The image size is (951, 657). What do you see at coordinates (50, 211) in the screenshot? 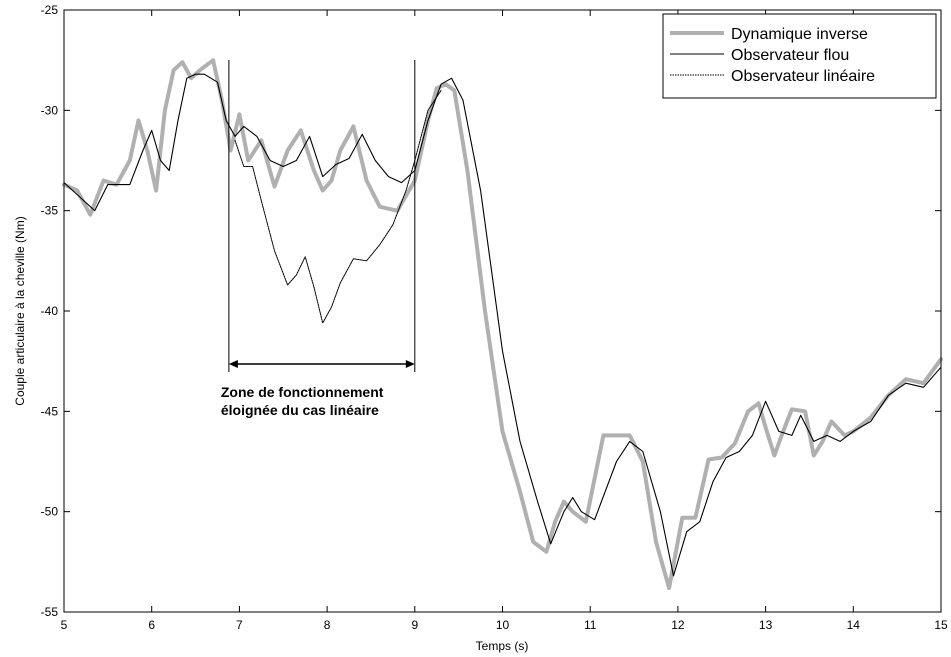
I see `y-tick-label: -35` at bounding box center [50, 211].